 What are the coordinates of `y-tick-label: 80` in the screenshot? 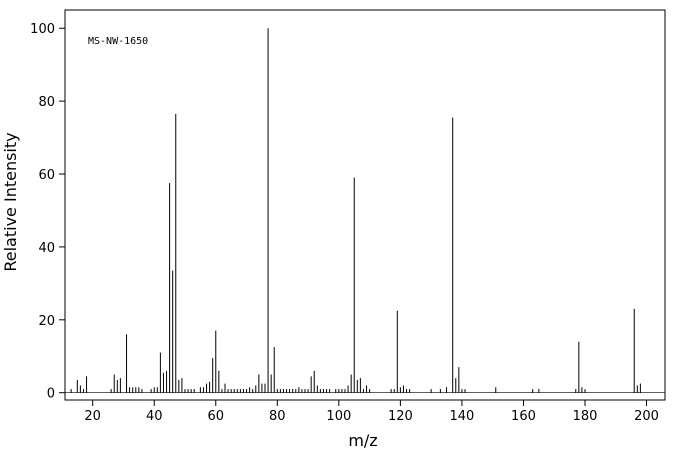 It's located at (46, 102).